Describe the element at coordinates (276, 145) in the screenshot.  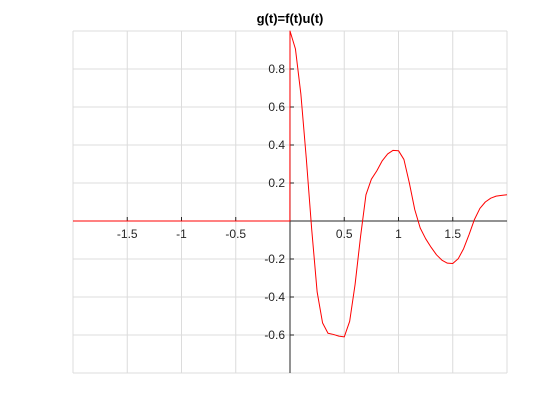
I see `y-tick-label: 0.4` at that location.